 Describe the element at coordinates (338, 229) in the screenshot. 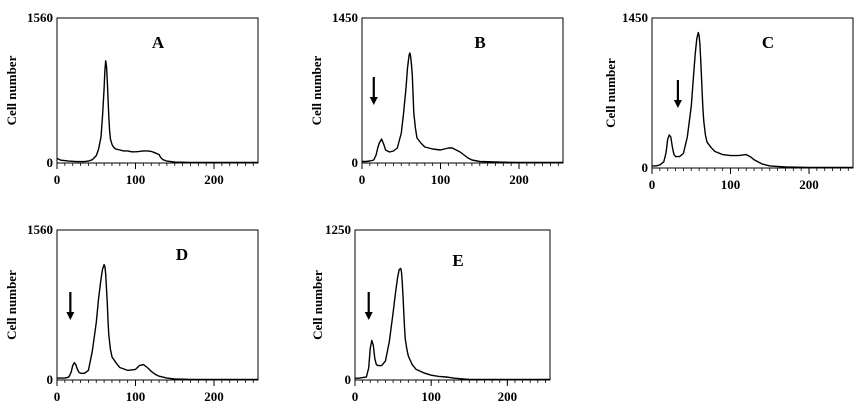

I see `y-tick-label-max: 1250` at that location.